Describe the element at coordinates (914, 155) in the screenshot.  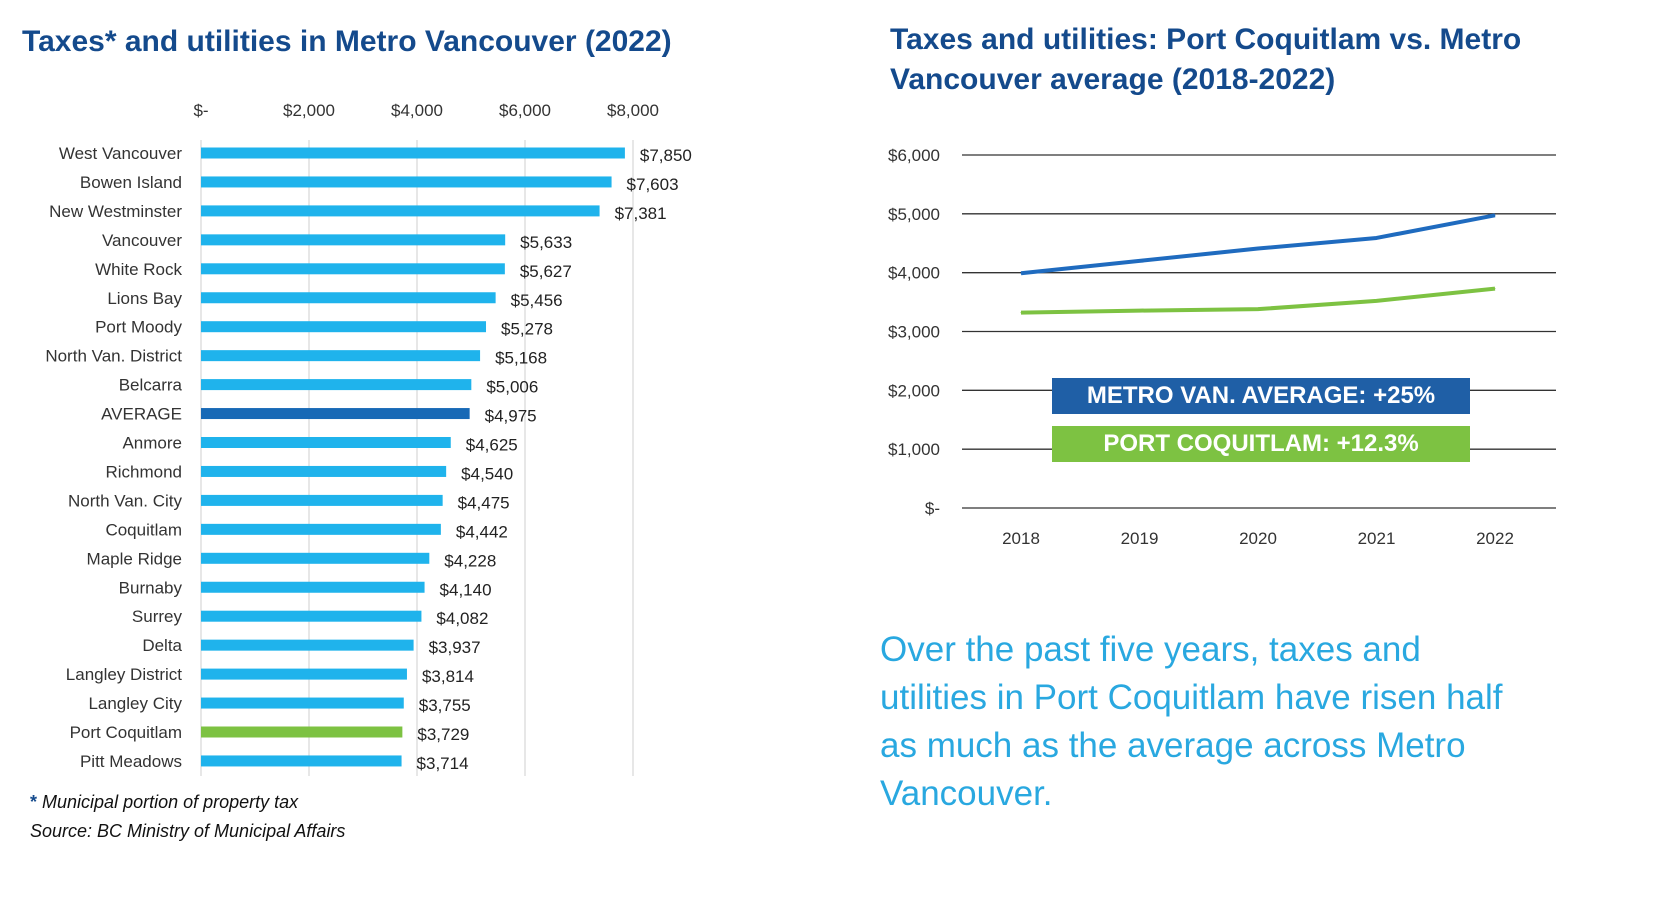
I see `y-tick-label: $6,000` at that location.